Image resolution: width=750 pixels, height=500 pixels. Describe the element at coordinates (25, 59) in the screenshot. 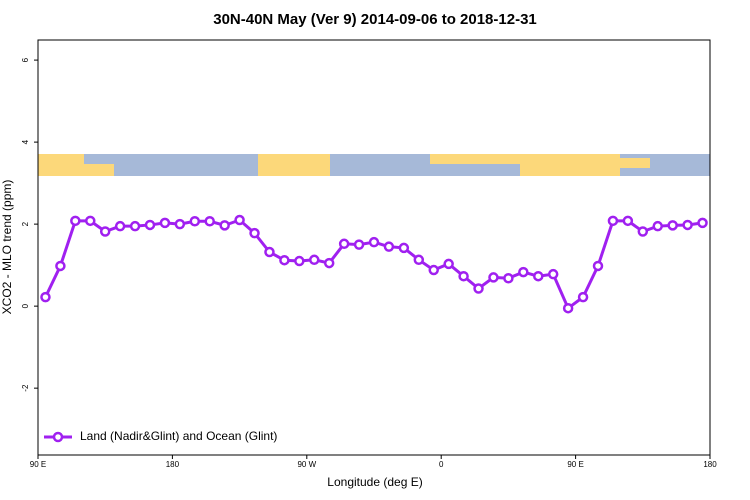

I see `y-tick-label: 6` at that location.